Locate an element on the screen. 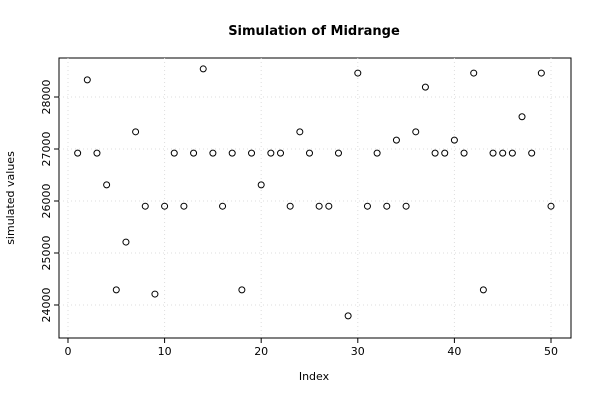  x-tick-label: 10 is located at coordinates (165, 351).